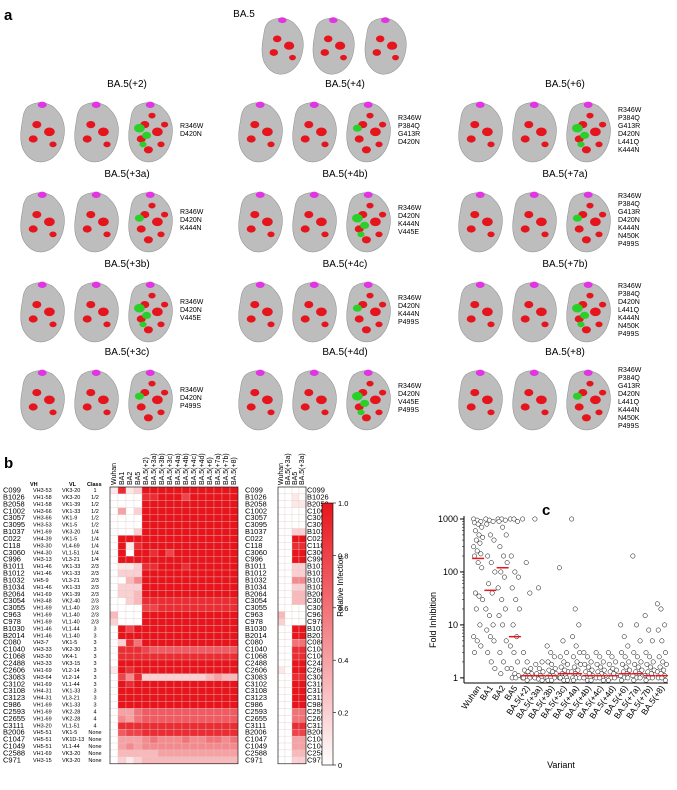  Describe the element at coordinates (316, 490) in the screenshot. I see `antibody-label-right2: C099` at that location.